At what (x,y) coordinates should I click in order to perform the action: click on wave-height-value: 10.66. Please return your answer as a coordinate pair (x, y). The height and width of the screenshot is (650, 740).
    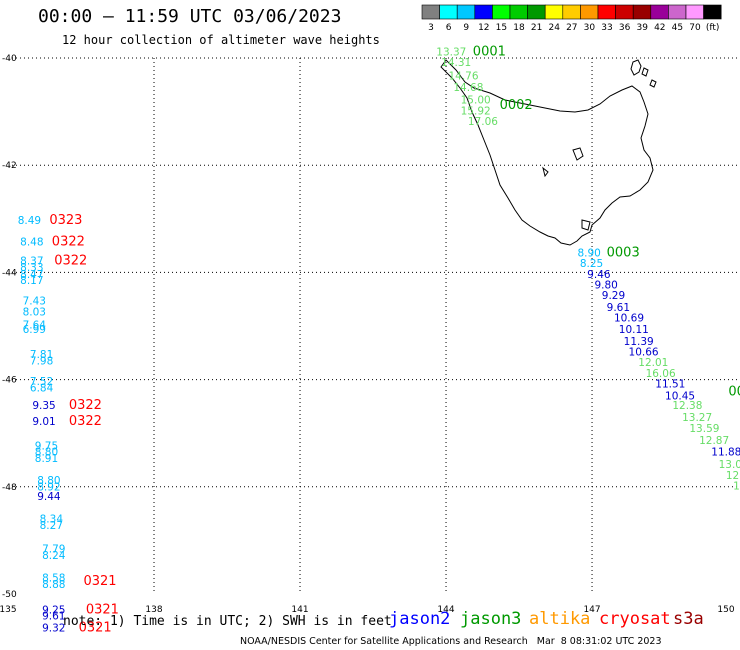
    Looking at the image, I should click on (644, 352).